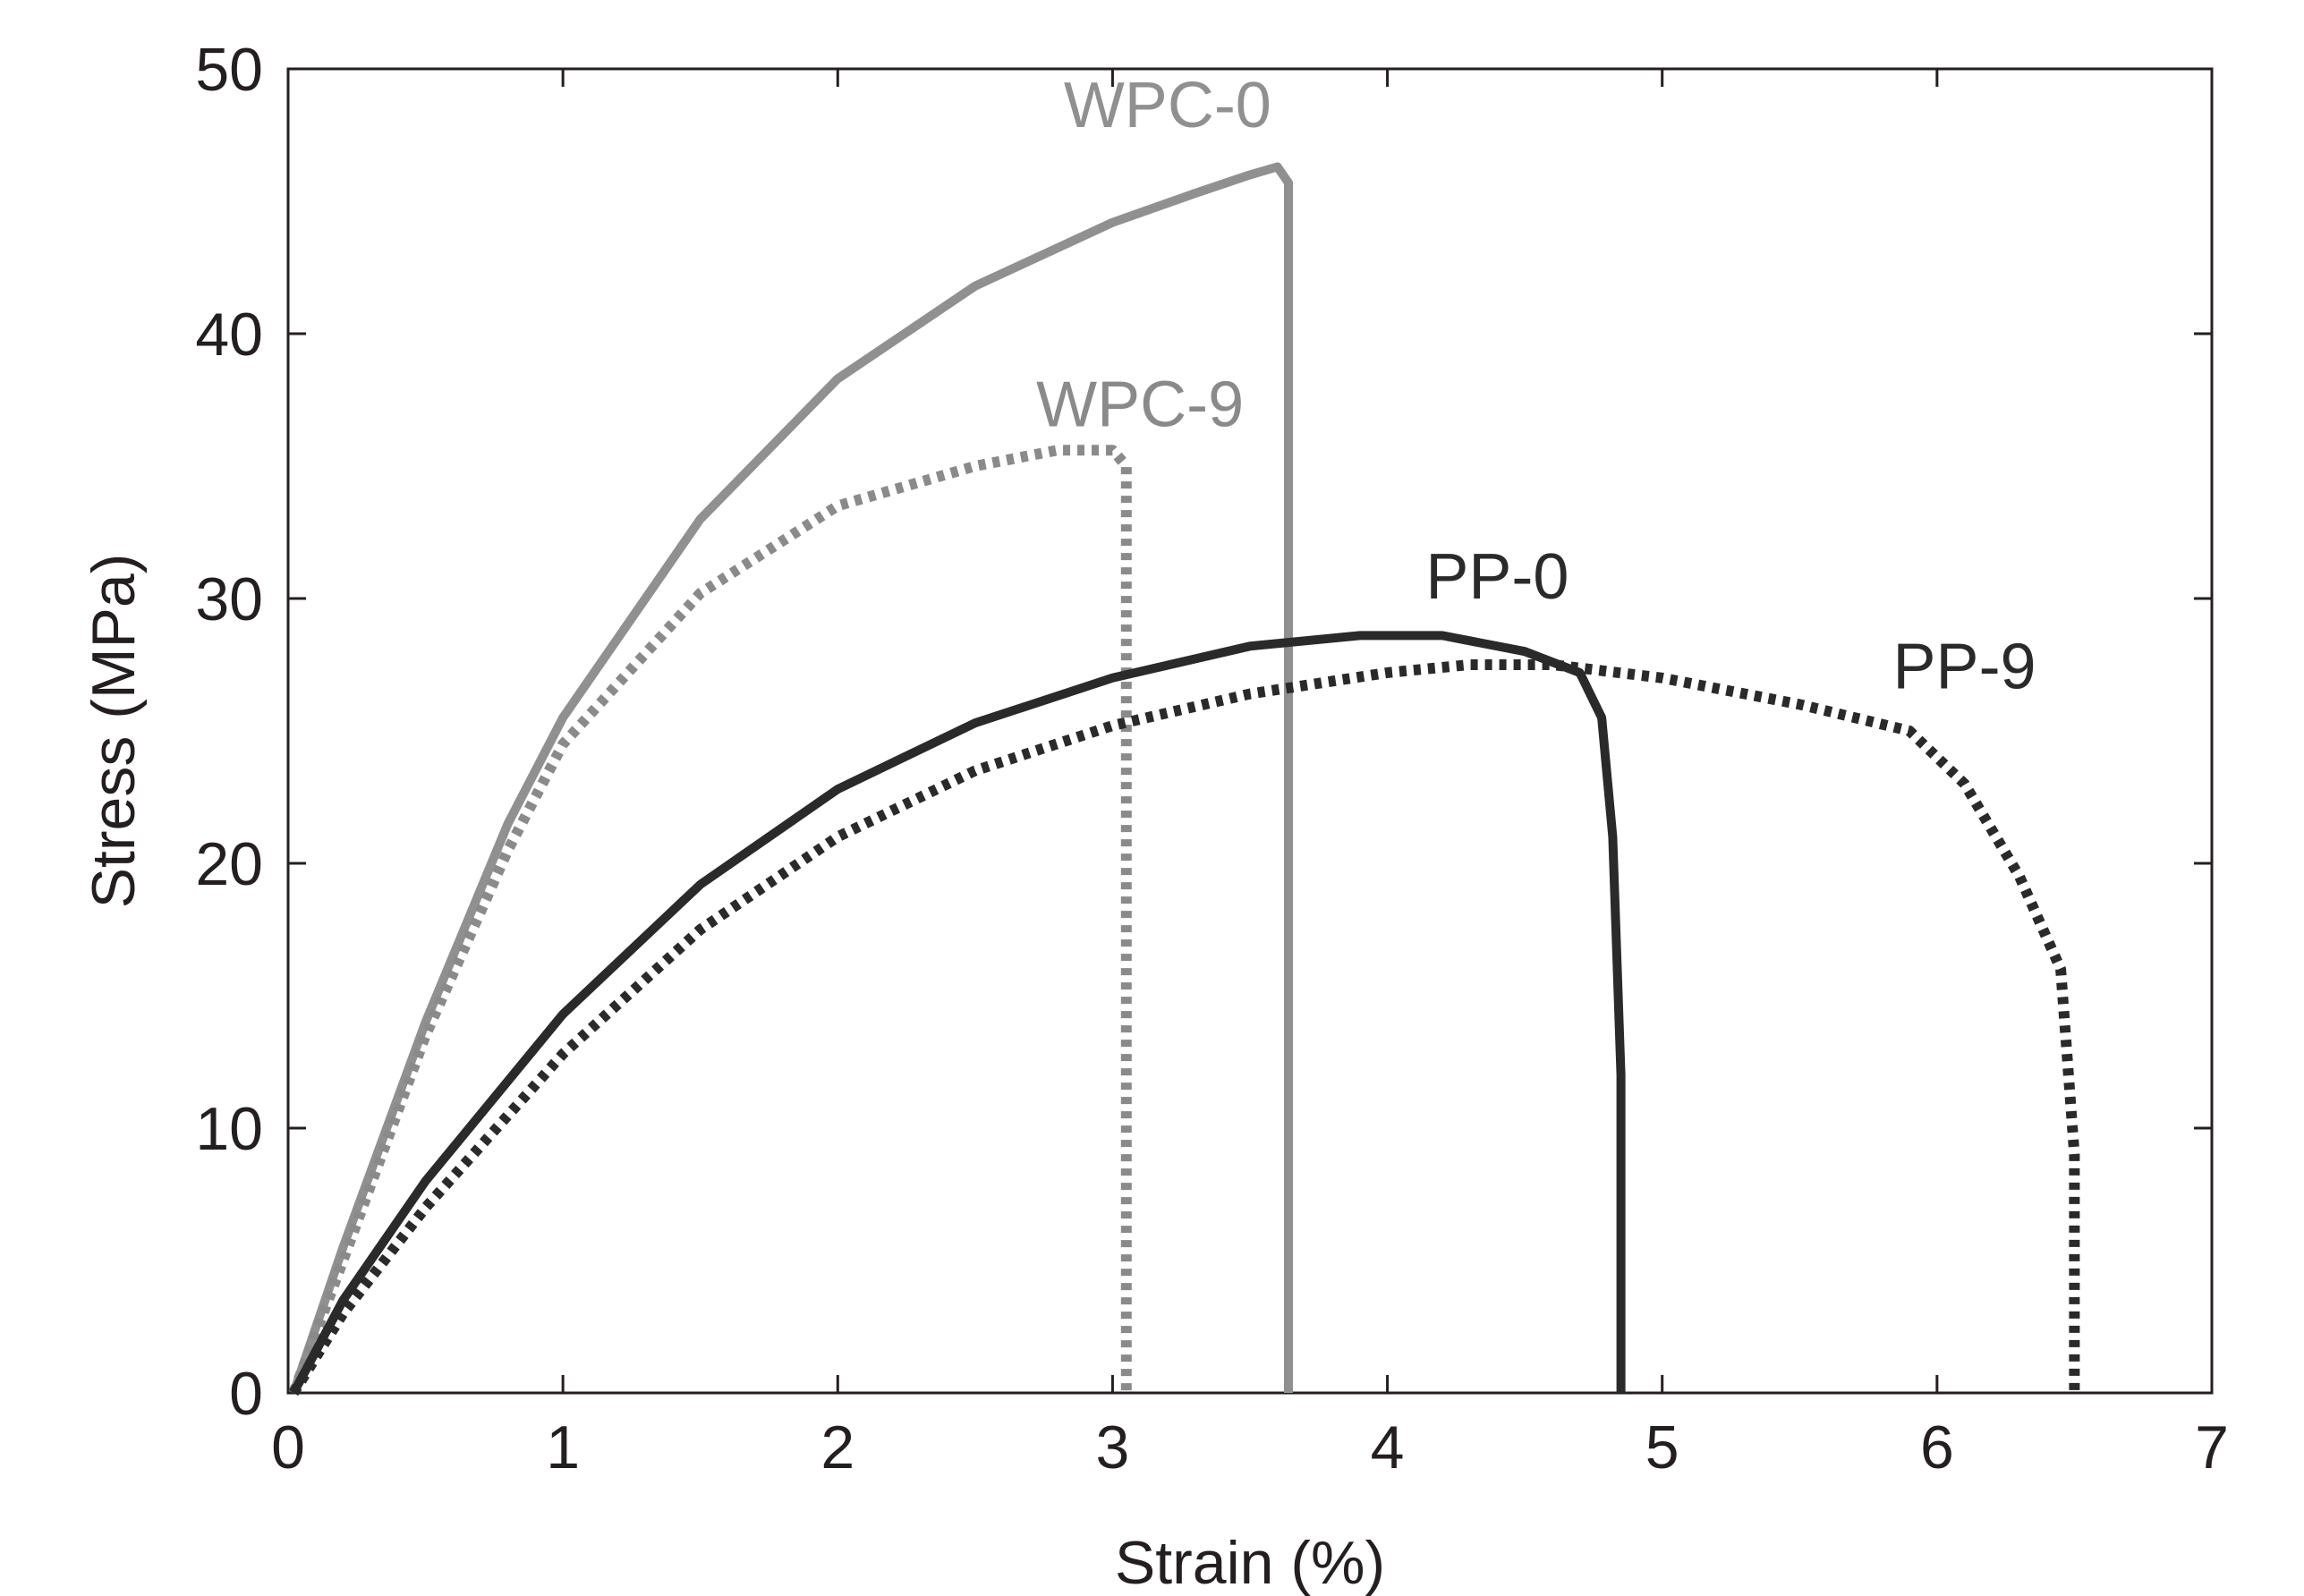 Image resolution: width=2304 pixels, height=1596 pixels. Describe the element at coordinates (1662, 1447) in the screenshot. I see `x-tick-label: 5` at that location.